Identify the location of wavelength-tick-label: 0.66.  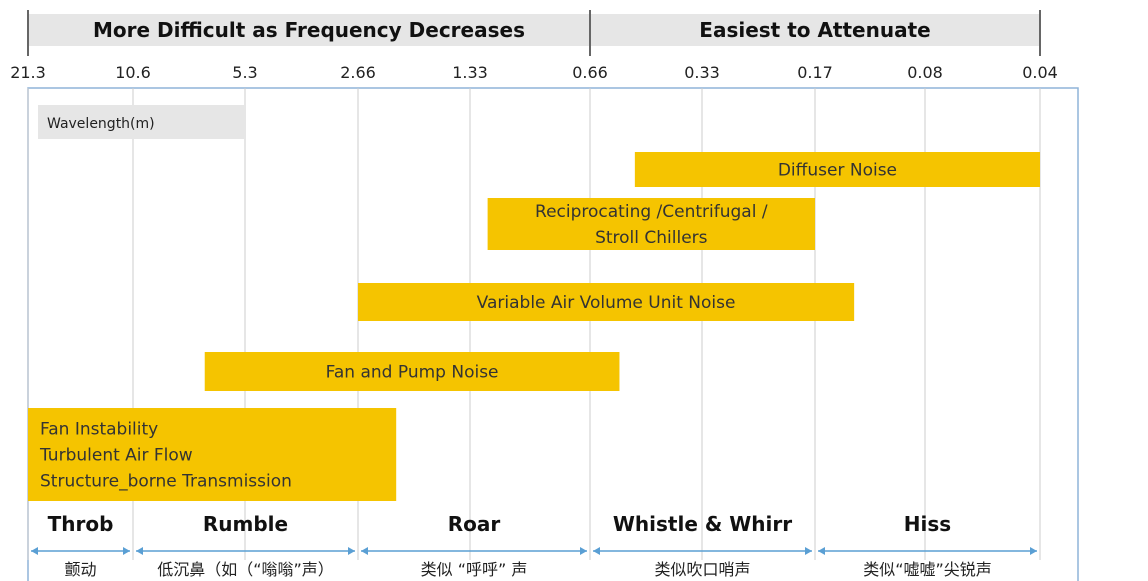
(590, 72).